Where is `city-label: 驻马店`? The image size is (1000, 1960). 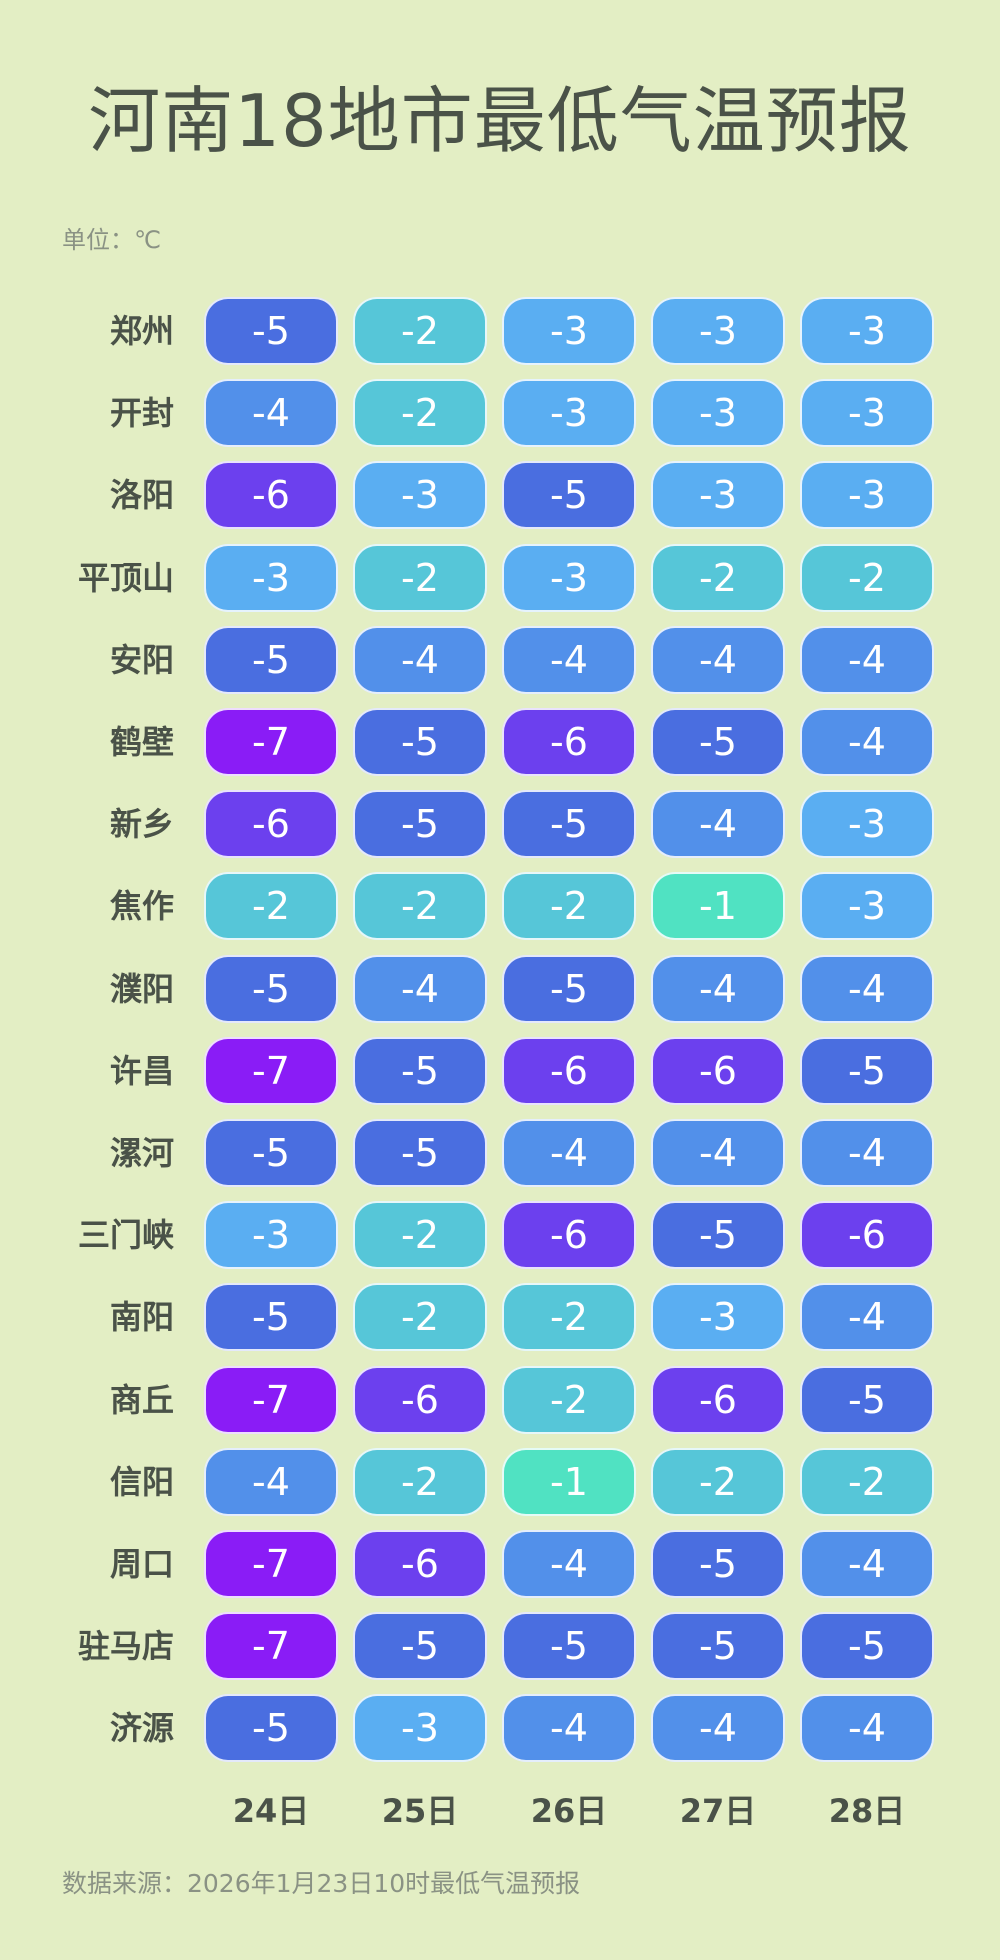
city-label: 驻马店 is located at coordinates (125, 1646).